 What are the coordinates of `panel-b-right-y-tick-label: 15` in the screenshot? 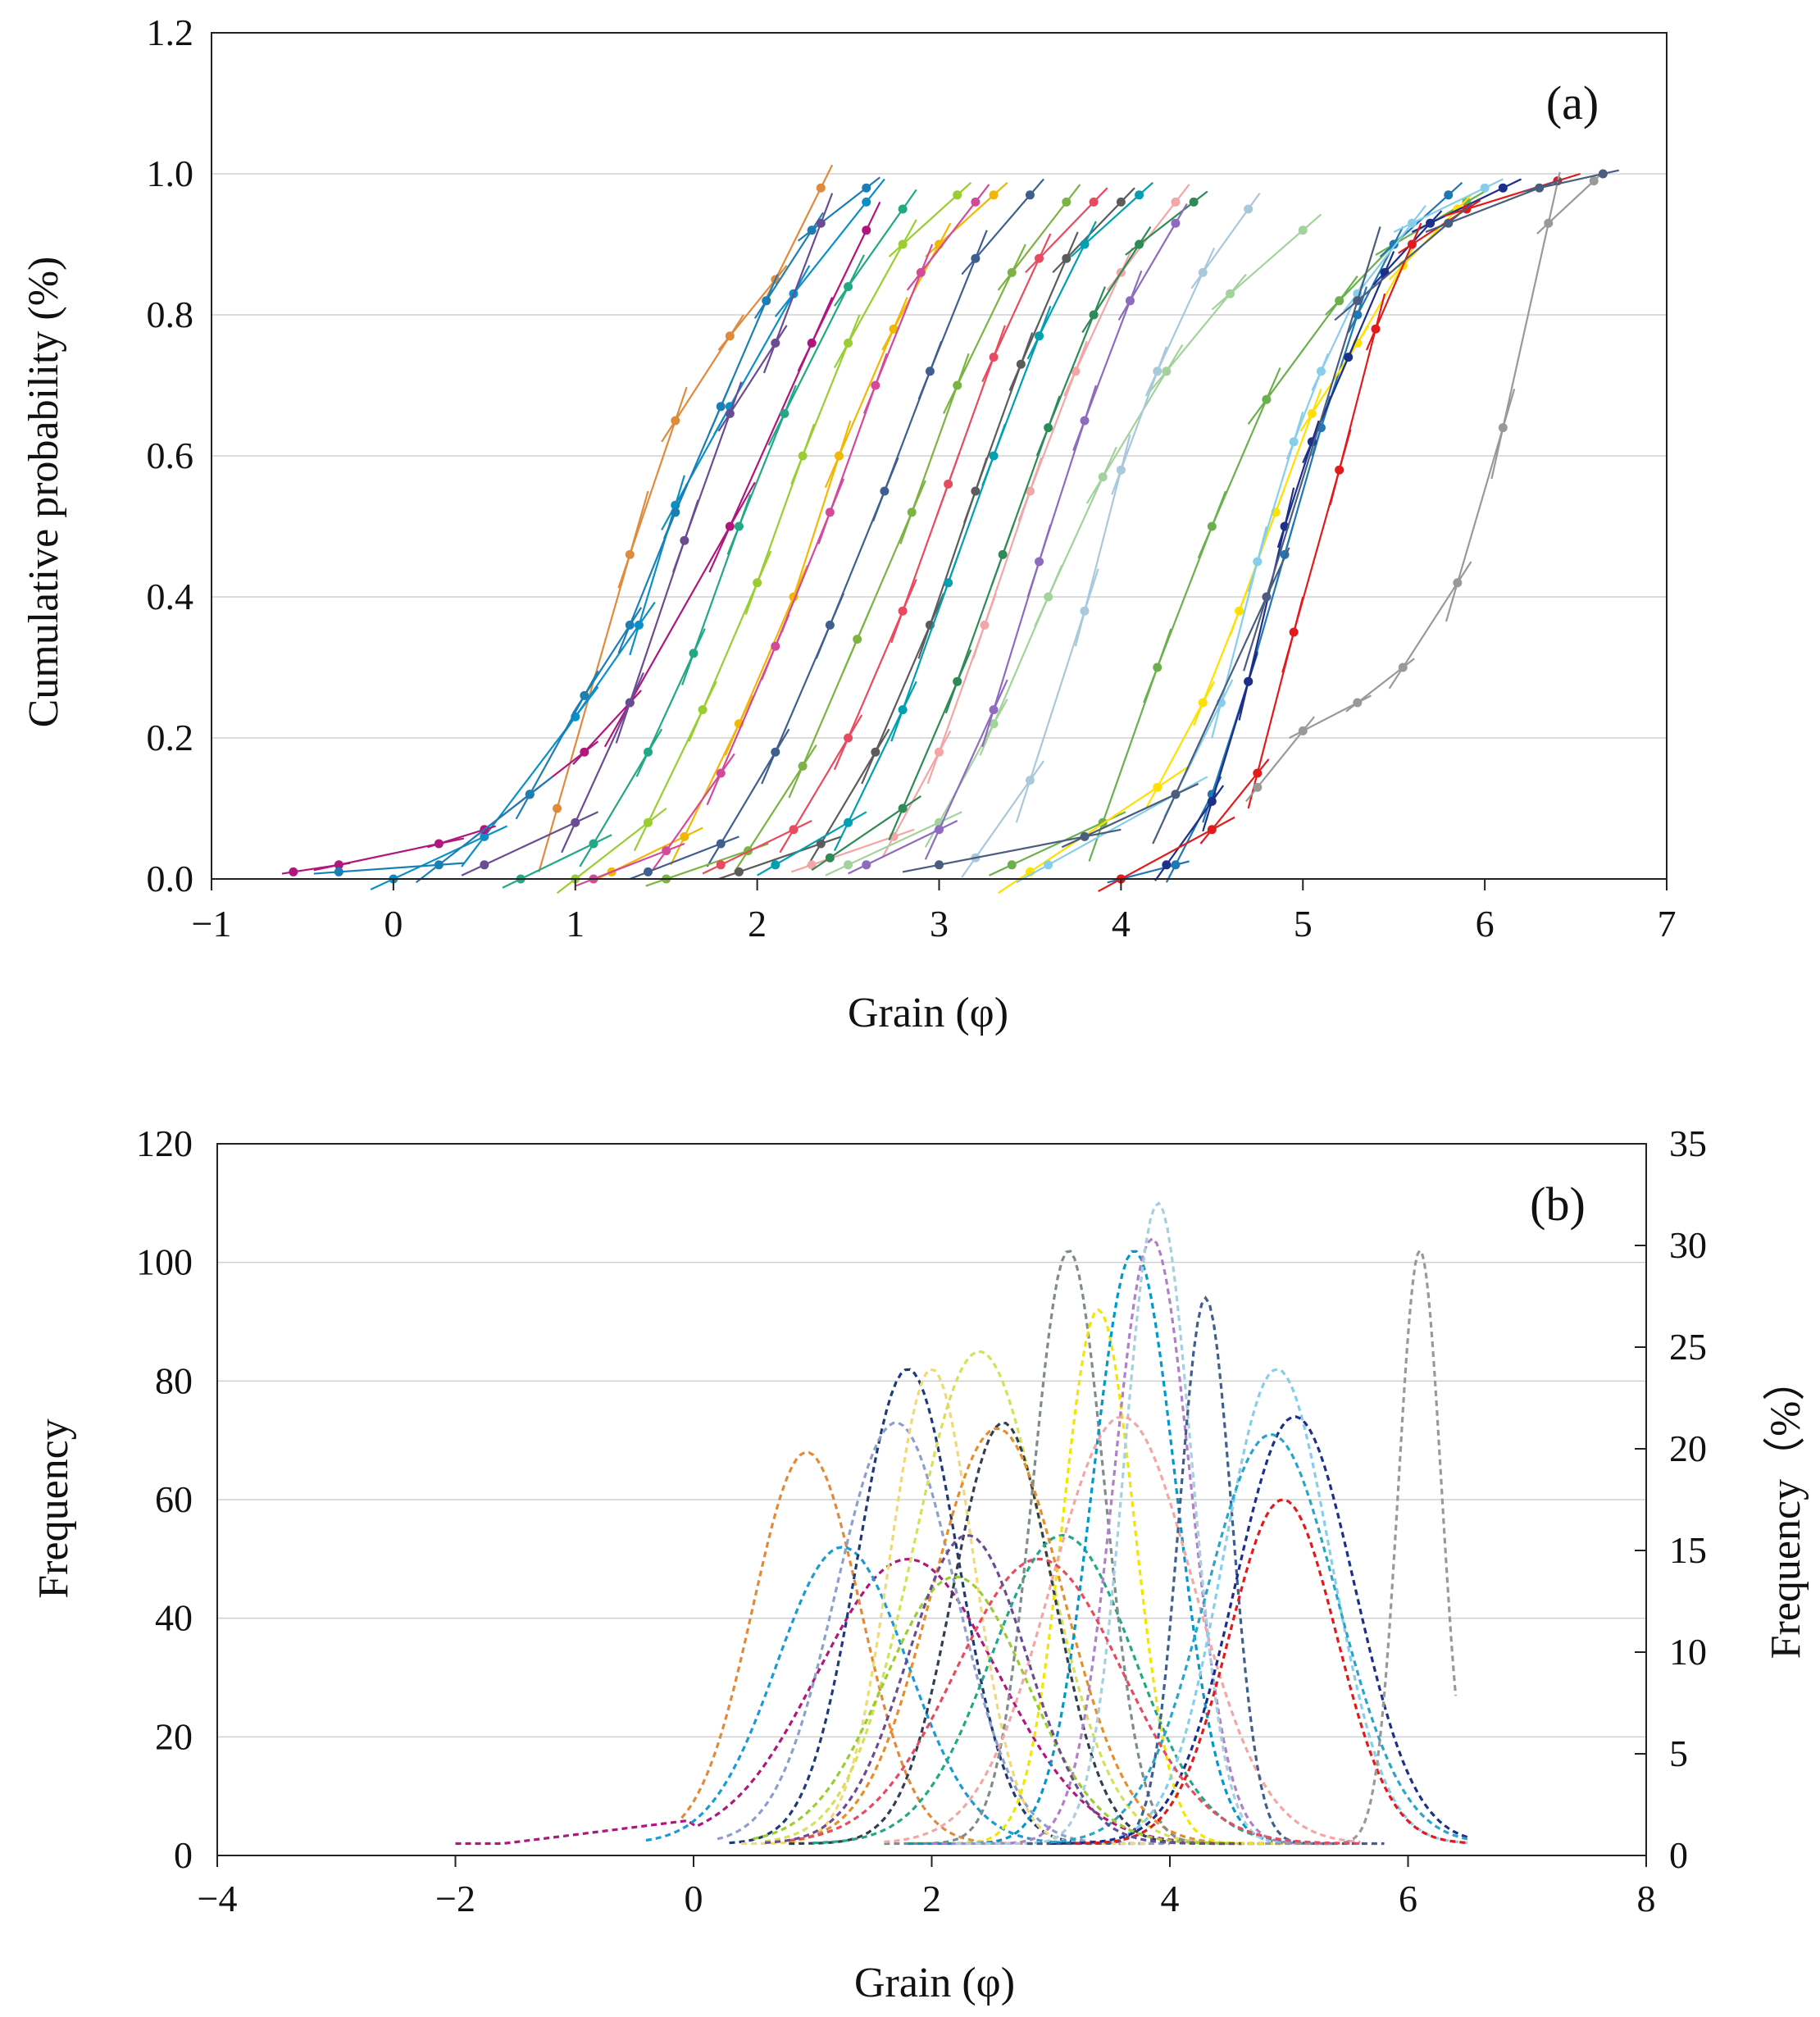 It's located at (1688, 1550).